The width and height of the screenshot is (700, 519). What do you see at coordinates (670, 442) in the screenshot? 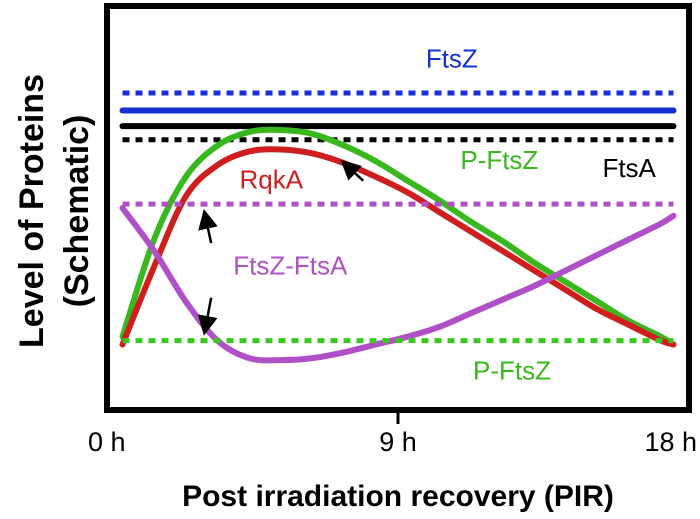
I see `x-tick-label: 18 h` at bounding box center [670, 442].